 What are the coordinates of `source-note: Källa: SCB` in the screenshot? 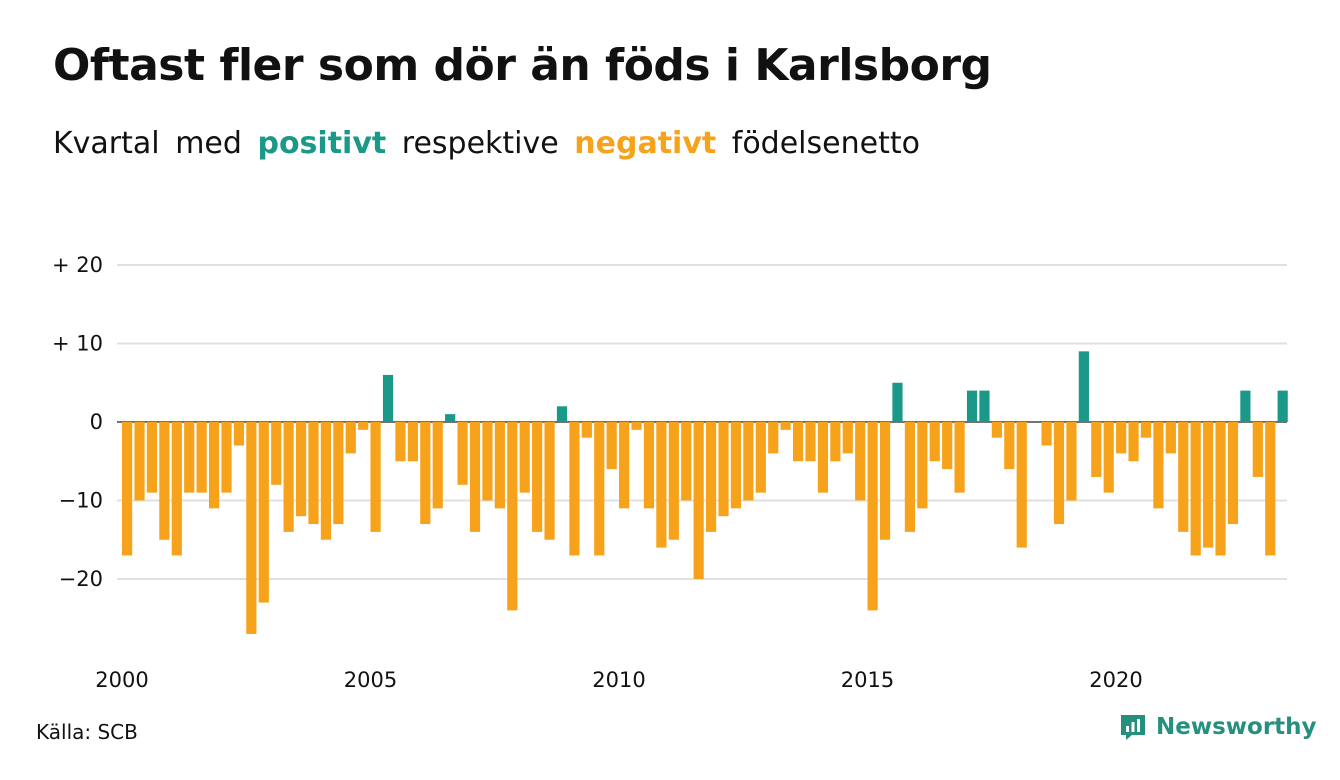 It's located at (87, 732).